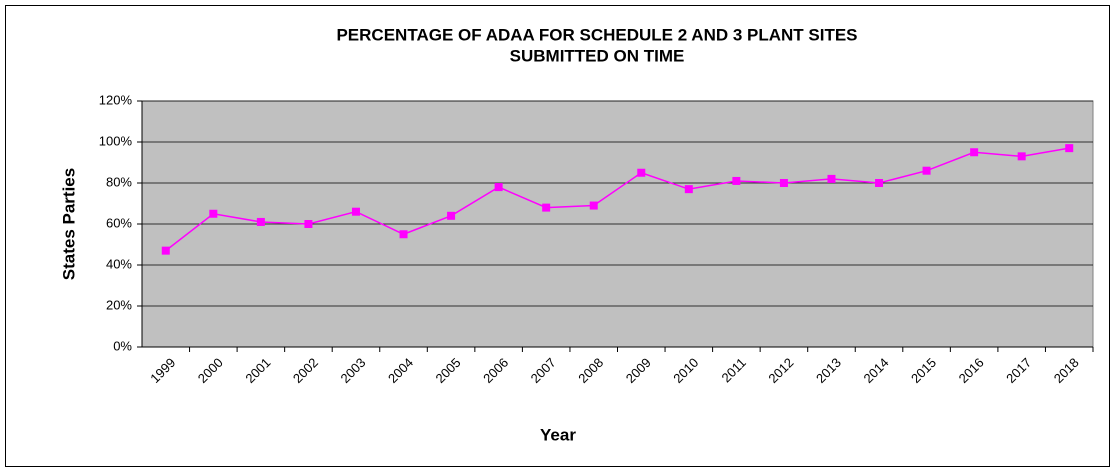 The width and height of the screenshot is (1115, 472). Describe the element at coordinates (68, 224) in the screenshot. I see `y-axis-label: States Parties` at that location.